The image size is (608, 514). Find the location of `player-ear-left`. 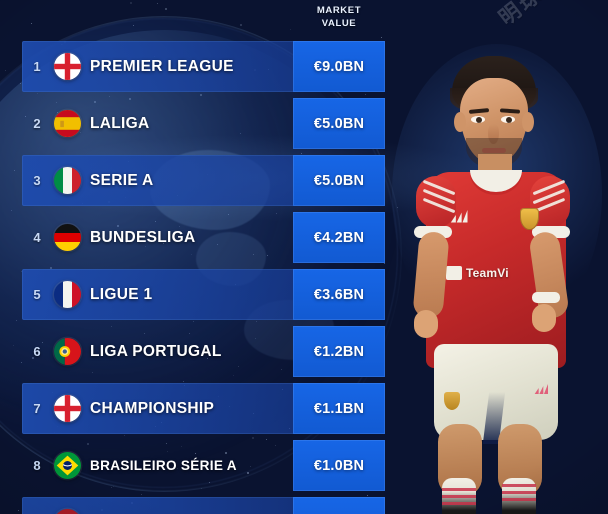

player-ear-left is located at coordinates (460, 122).